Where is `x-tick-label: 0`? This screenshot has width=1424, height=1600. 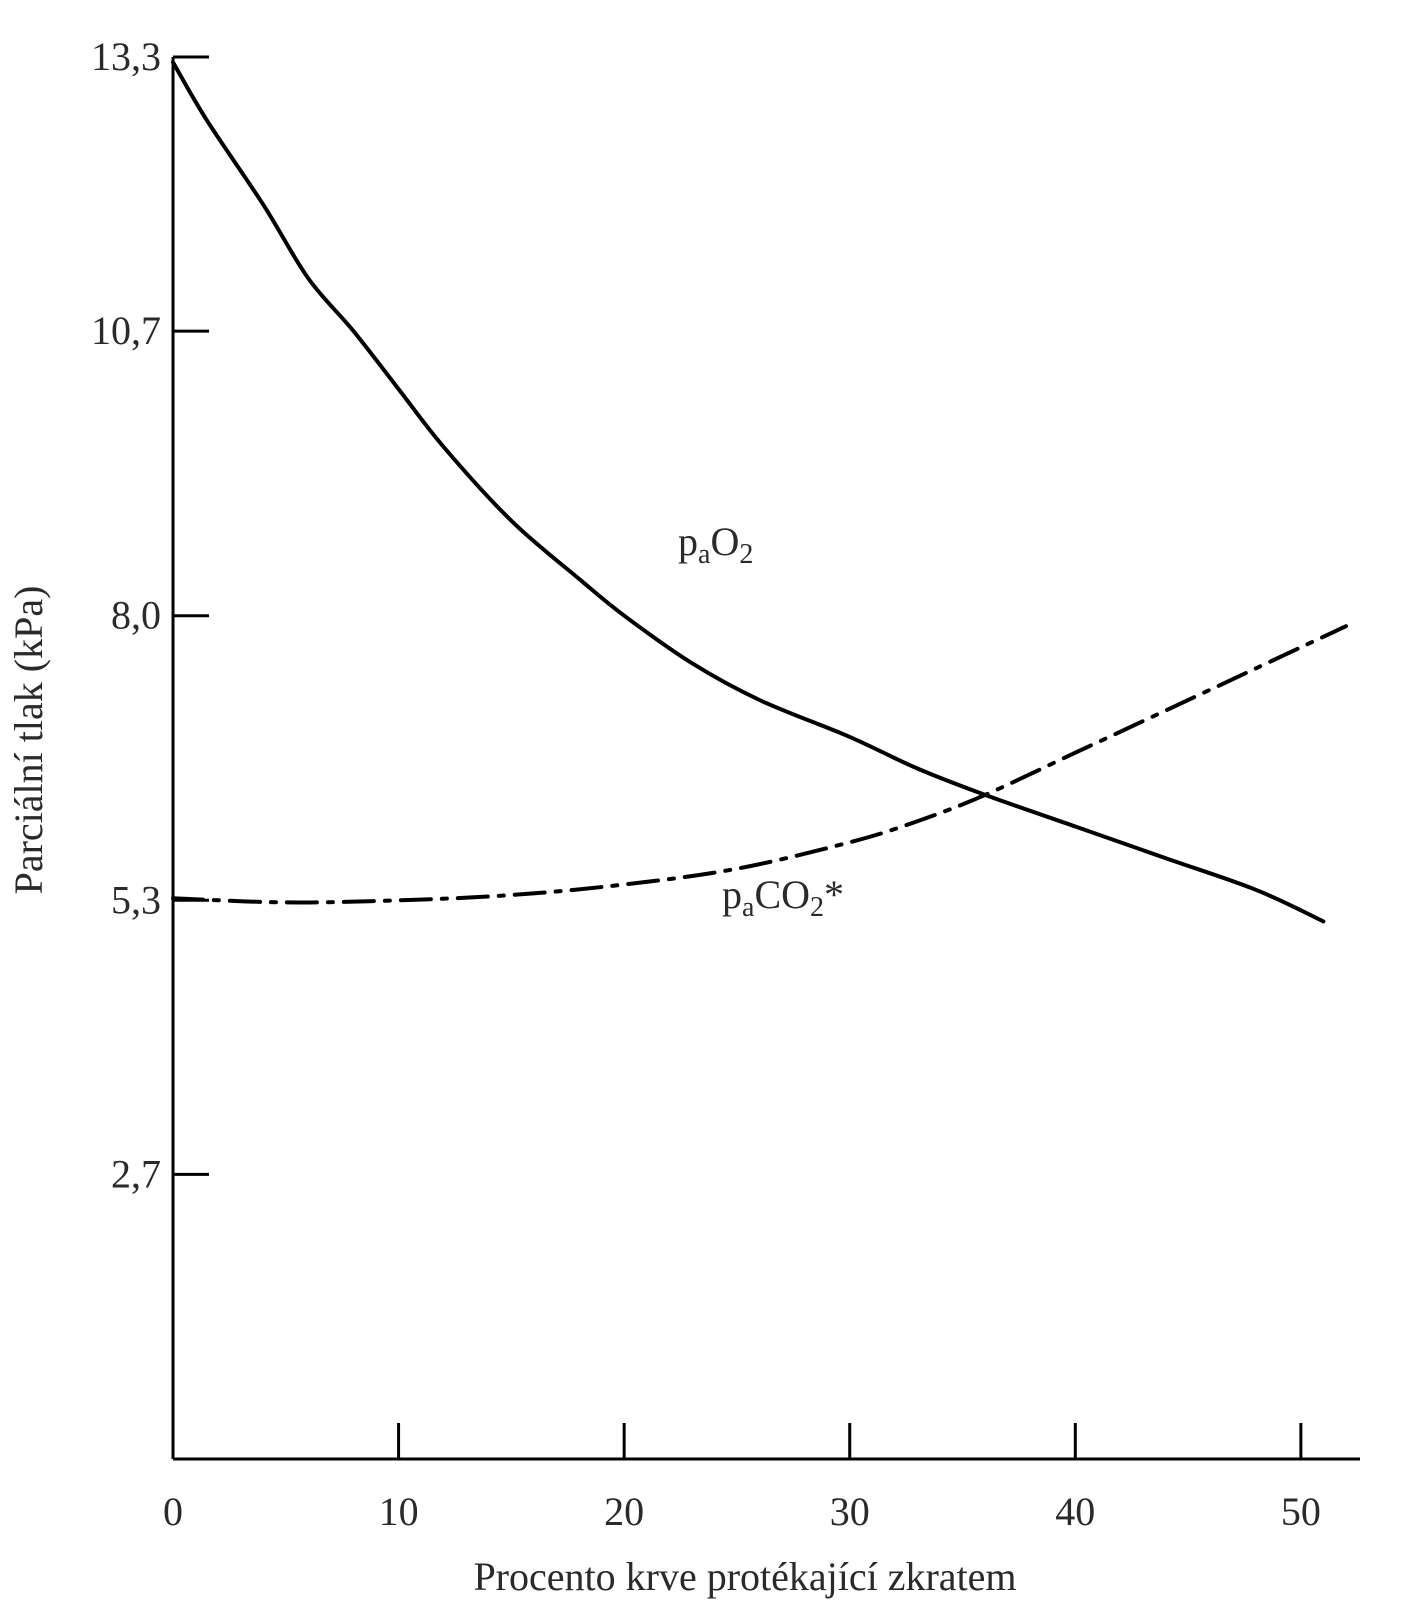 x-tick-label: 0 is located at coordinates (173, 1511).